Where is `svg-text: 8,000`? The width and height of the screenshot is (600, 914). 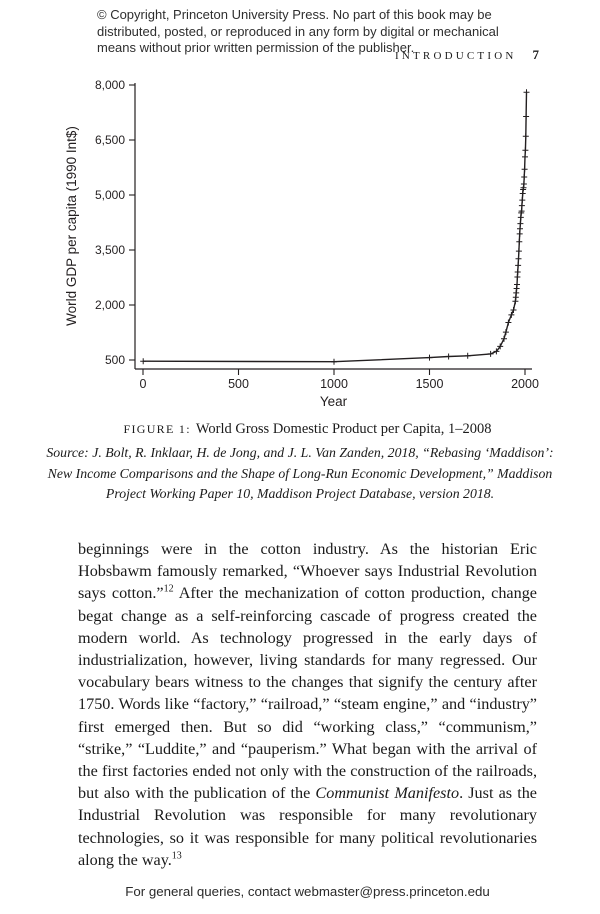 svg-text: 8,000 is located at coordinates (110, 85).